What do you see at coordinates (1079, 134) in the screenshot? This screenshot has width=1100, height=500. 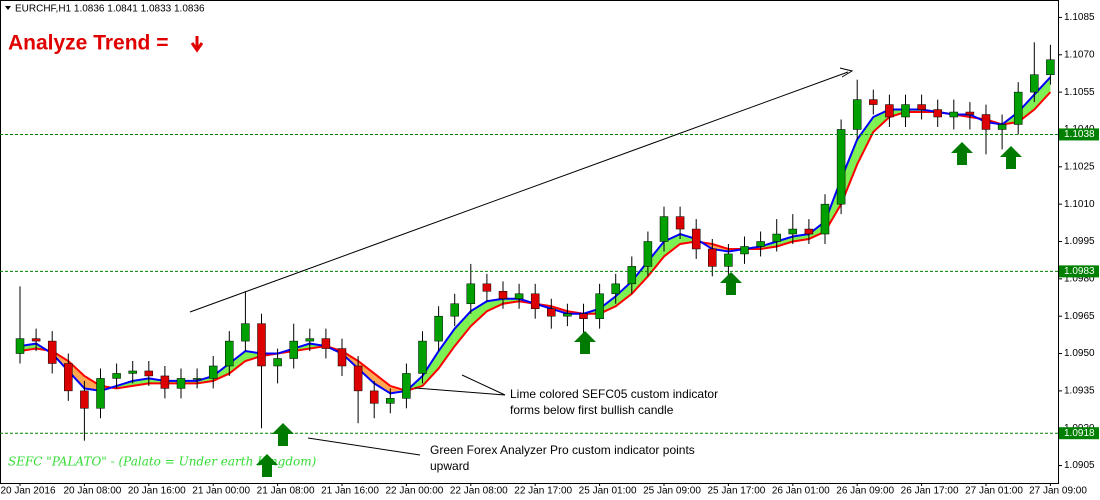 I see `level-label: 1.1038` at bounding box center [1079, 134].